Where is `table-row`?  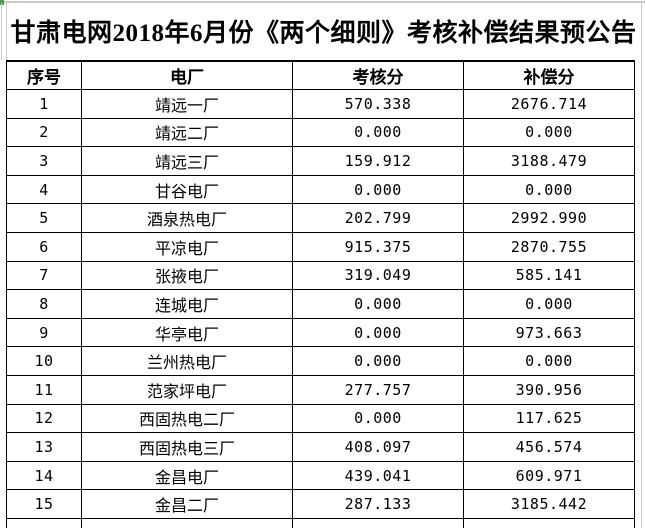 table-row is located at coordinates (320, 522).